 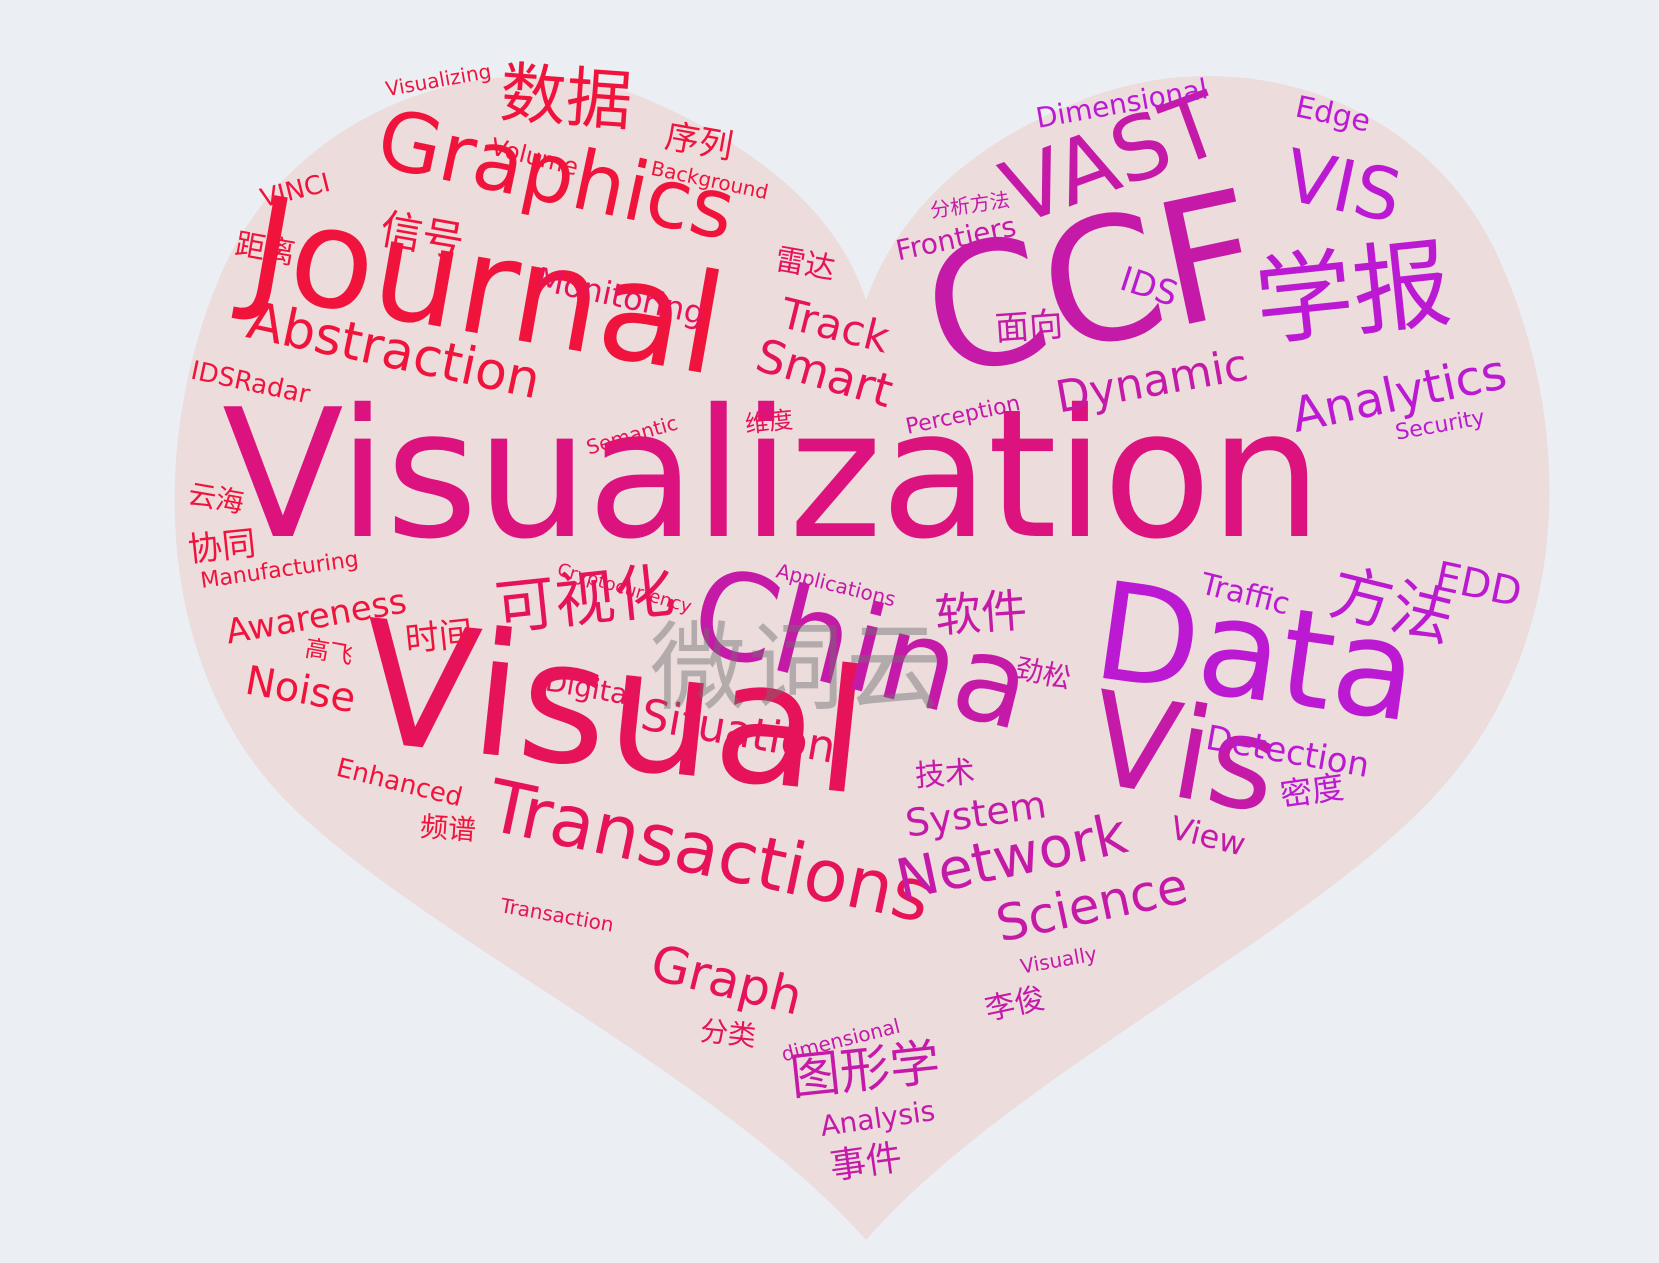 What do you see at coordinates (1312, 791) in the screenshot?
I see `word-midu: 密度` at bounding box center [1312, 791].